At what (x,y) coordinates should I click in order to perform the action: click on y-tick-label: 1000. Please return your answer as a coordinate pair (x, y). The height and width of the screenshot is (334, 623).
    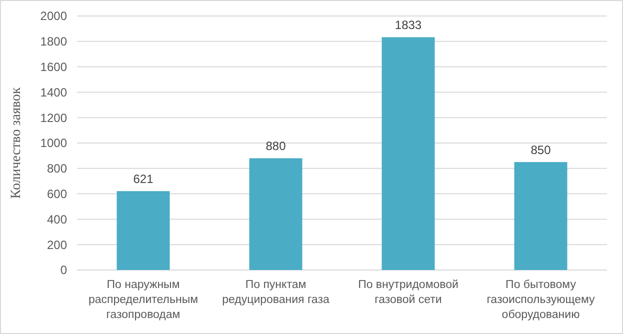
    Looking at the image, I should click on (54, 143).